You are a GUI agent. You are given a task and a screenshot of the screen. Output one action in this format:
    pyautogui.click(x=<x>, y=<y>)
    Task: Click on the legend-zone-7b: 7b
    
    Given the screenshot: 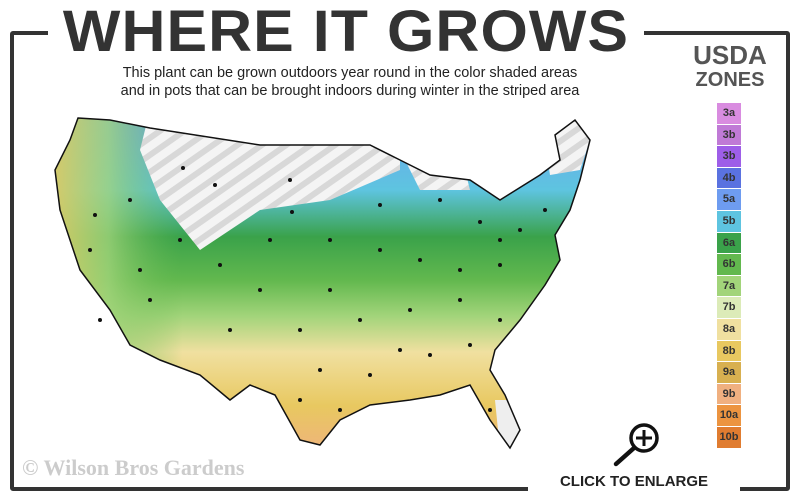 What is the action you would take?
    pyautogui.click(x=729, y=307)
    